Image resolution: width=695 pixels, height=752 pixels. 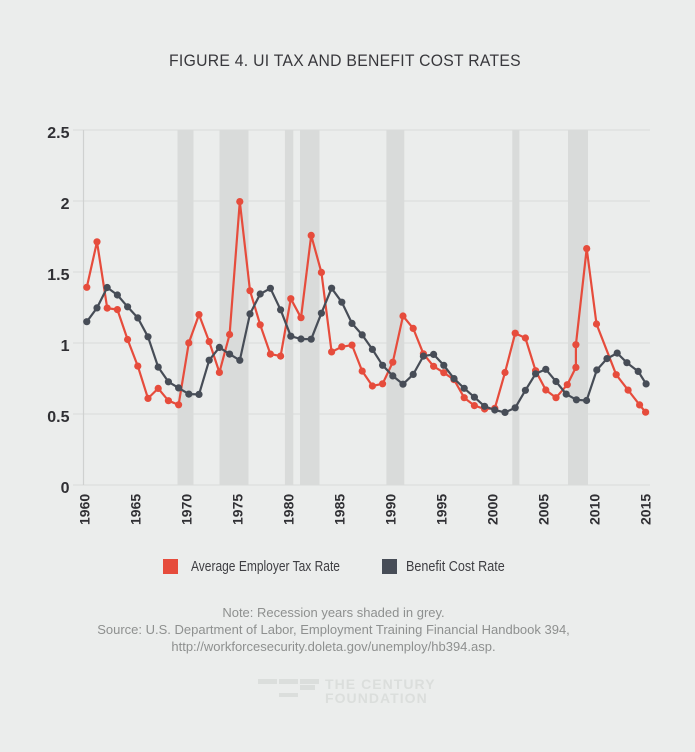 What do you see at coordinates (594, 509) in the screenshot?
I see `svg-text: 2010` at bounding box center [594, 509].